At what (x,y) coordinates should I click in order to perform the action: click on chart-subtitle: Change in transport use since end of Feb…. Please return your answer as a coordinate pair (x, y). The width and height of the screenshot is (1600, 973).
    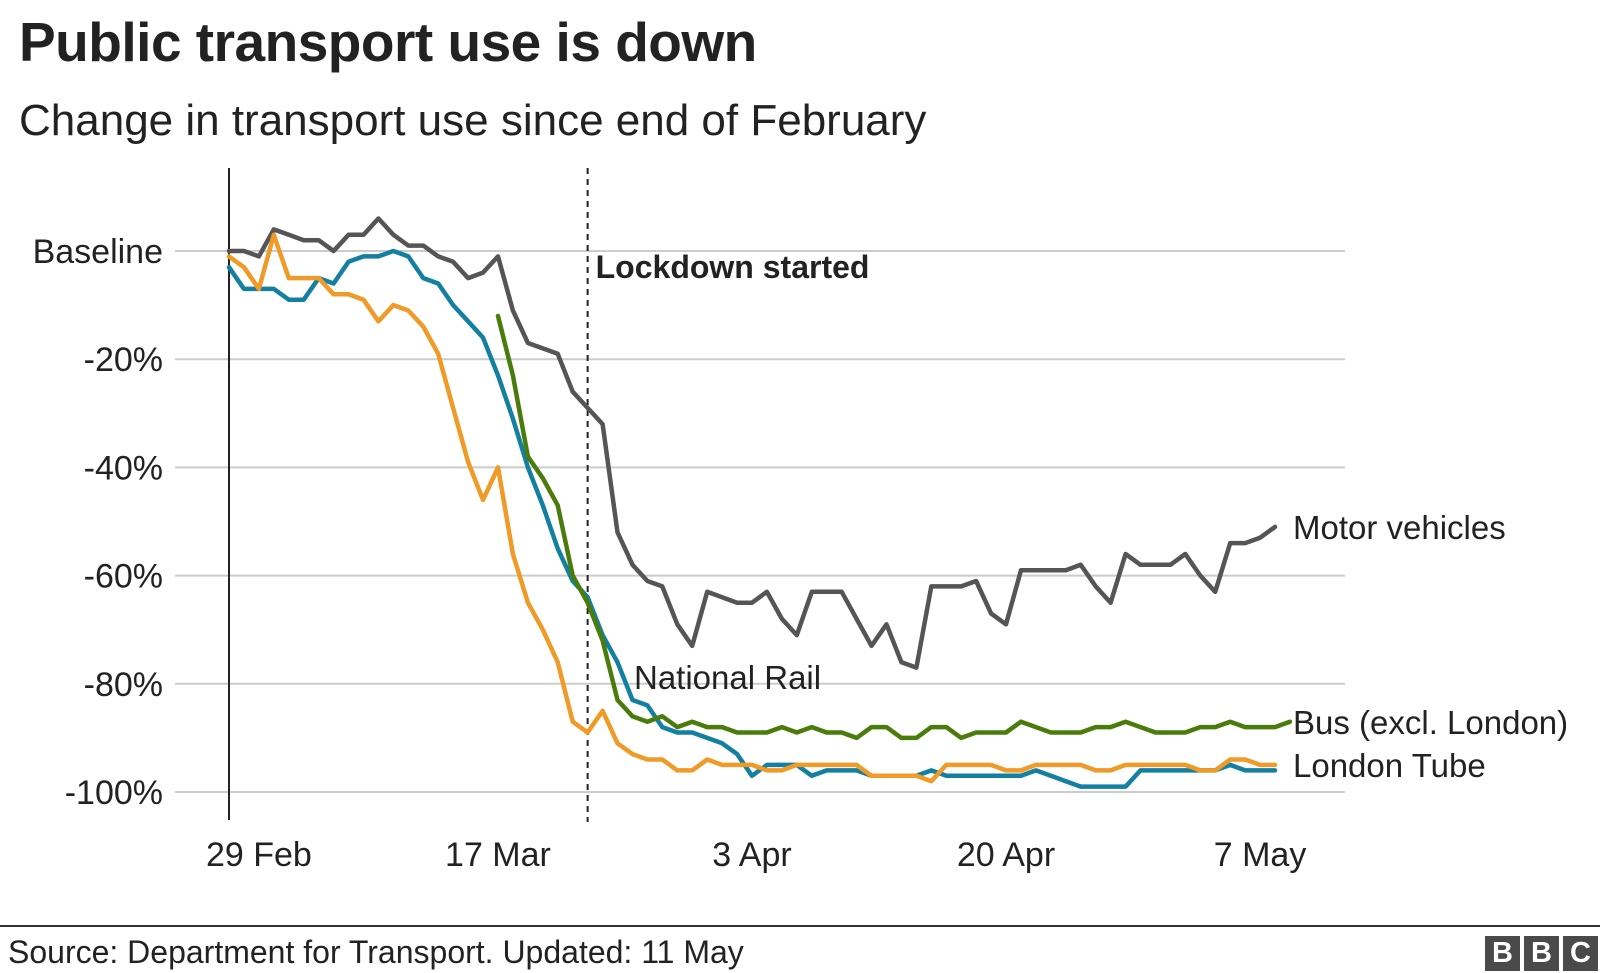
    Looking at the image, I should click on (473, 120).